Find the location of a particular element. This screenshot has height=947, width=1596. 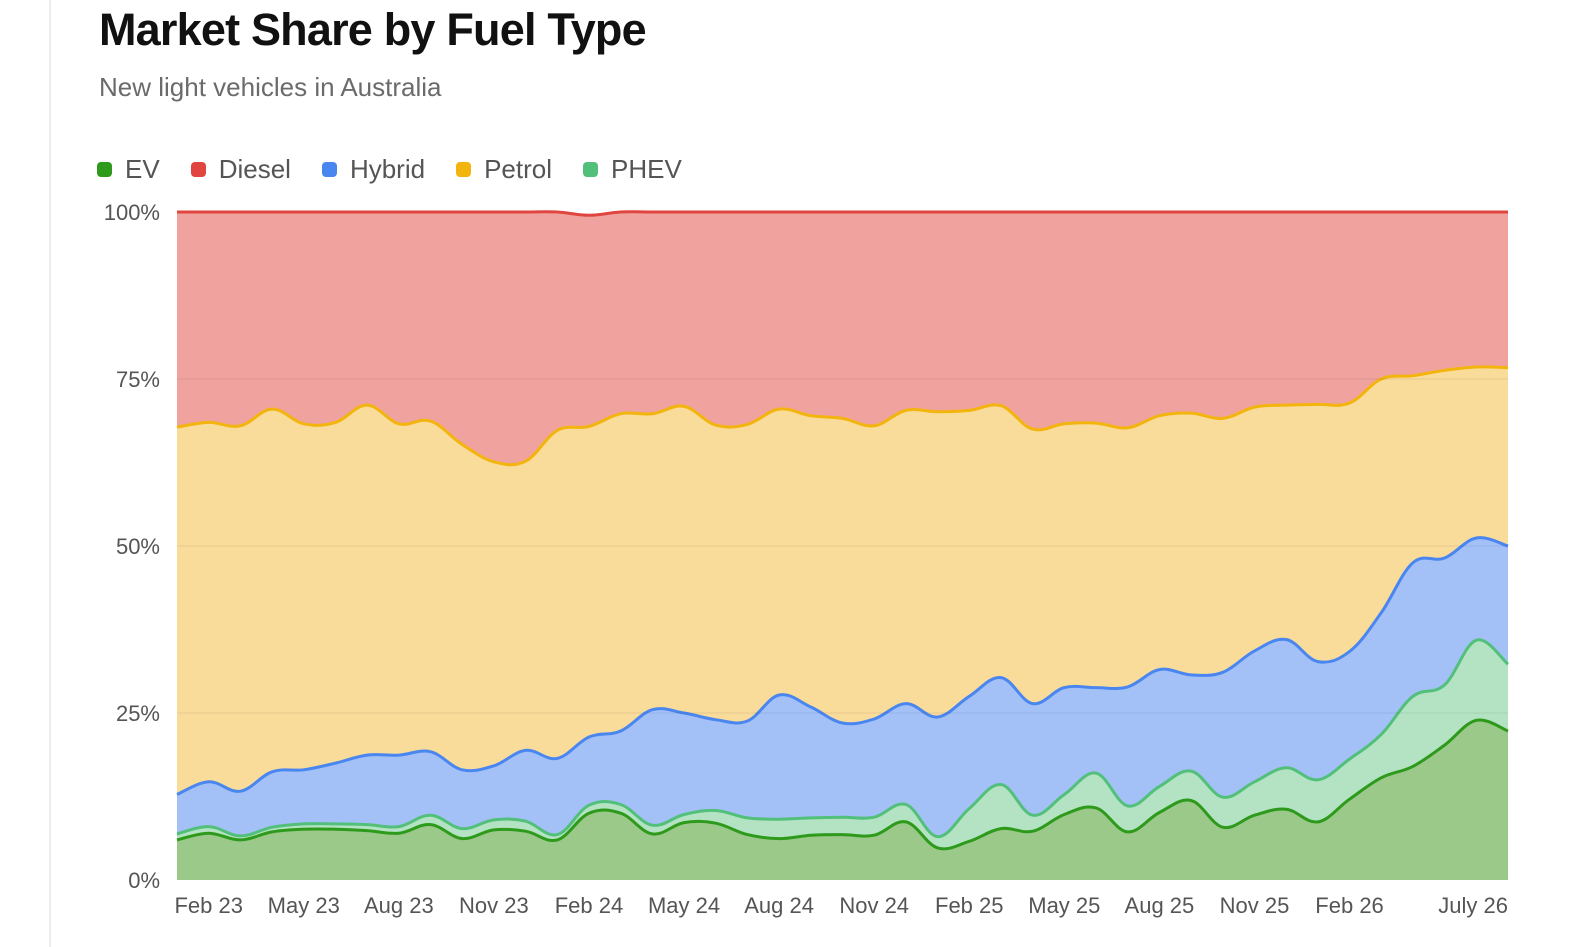

y-tick-label: 0% is located at coordinates (144, 880).